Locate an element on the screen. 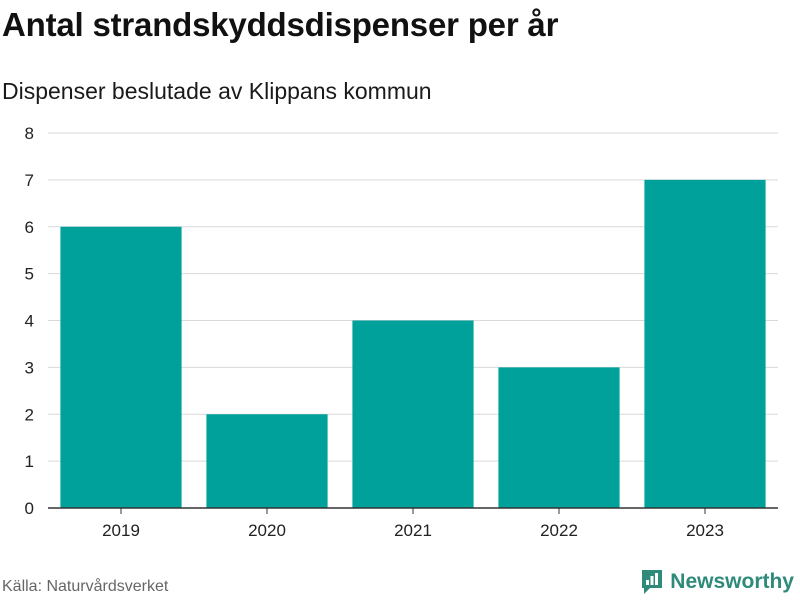 This screenshot has width=800, height=601. newsworthy-logo-icon is located at coordinates (652, 582).